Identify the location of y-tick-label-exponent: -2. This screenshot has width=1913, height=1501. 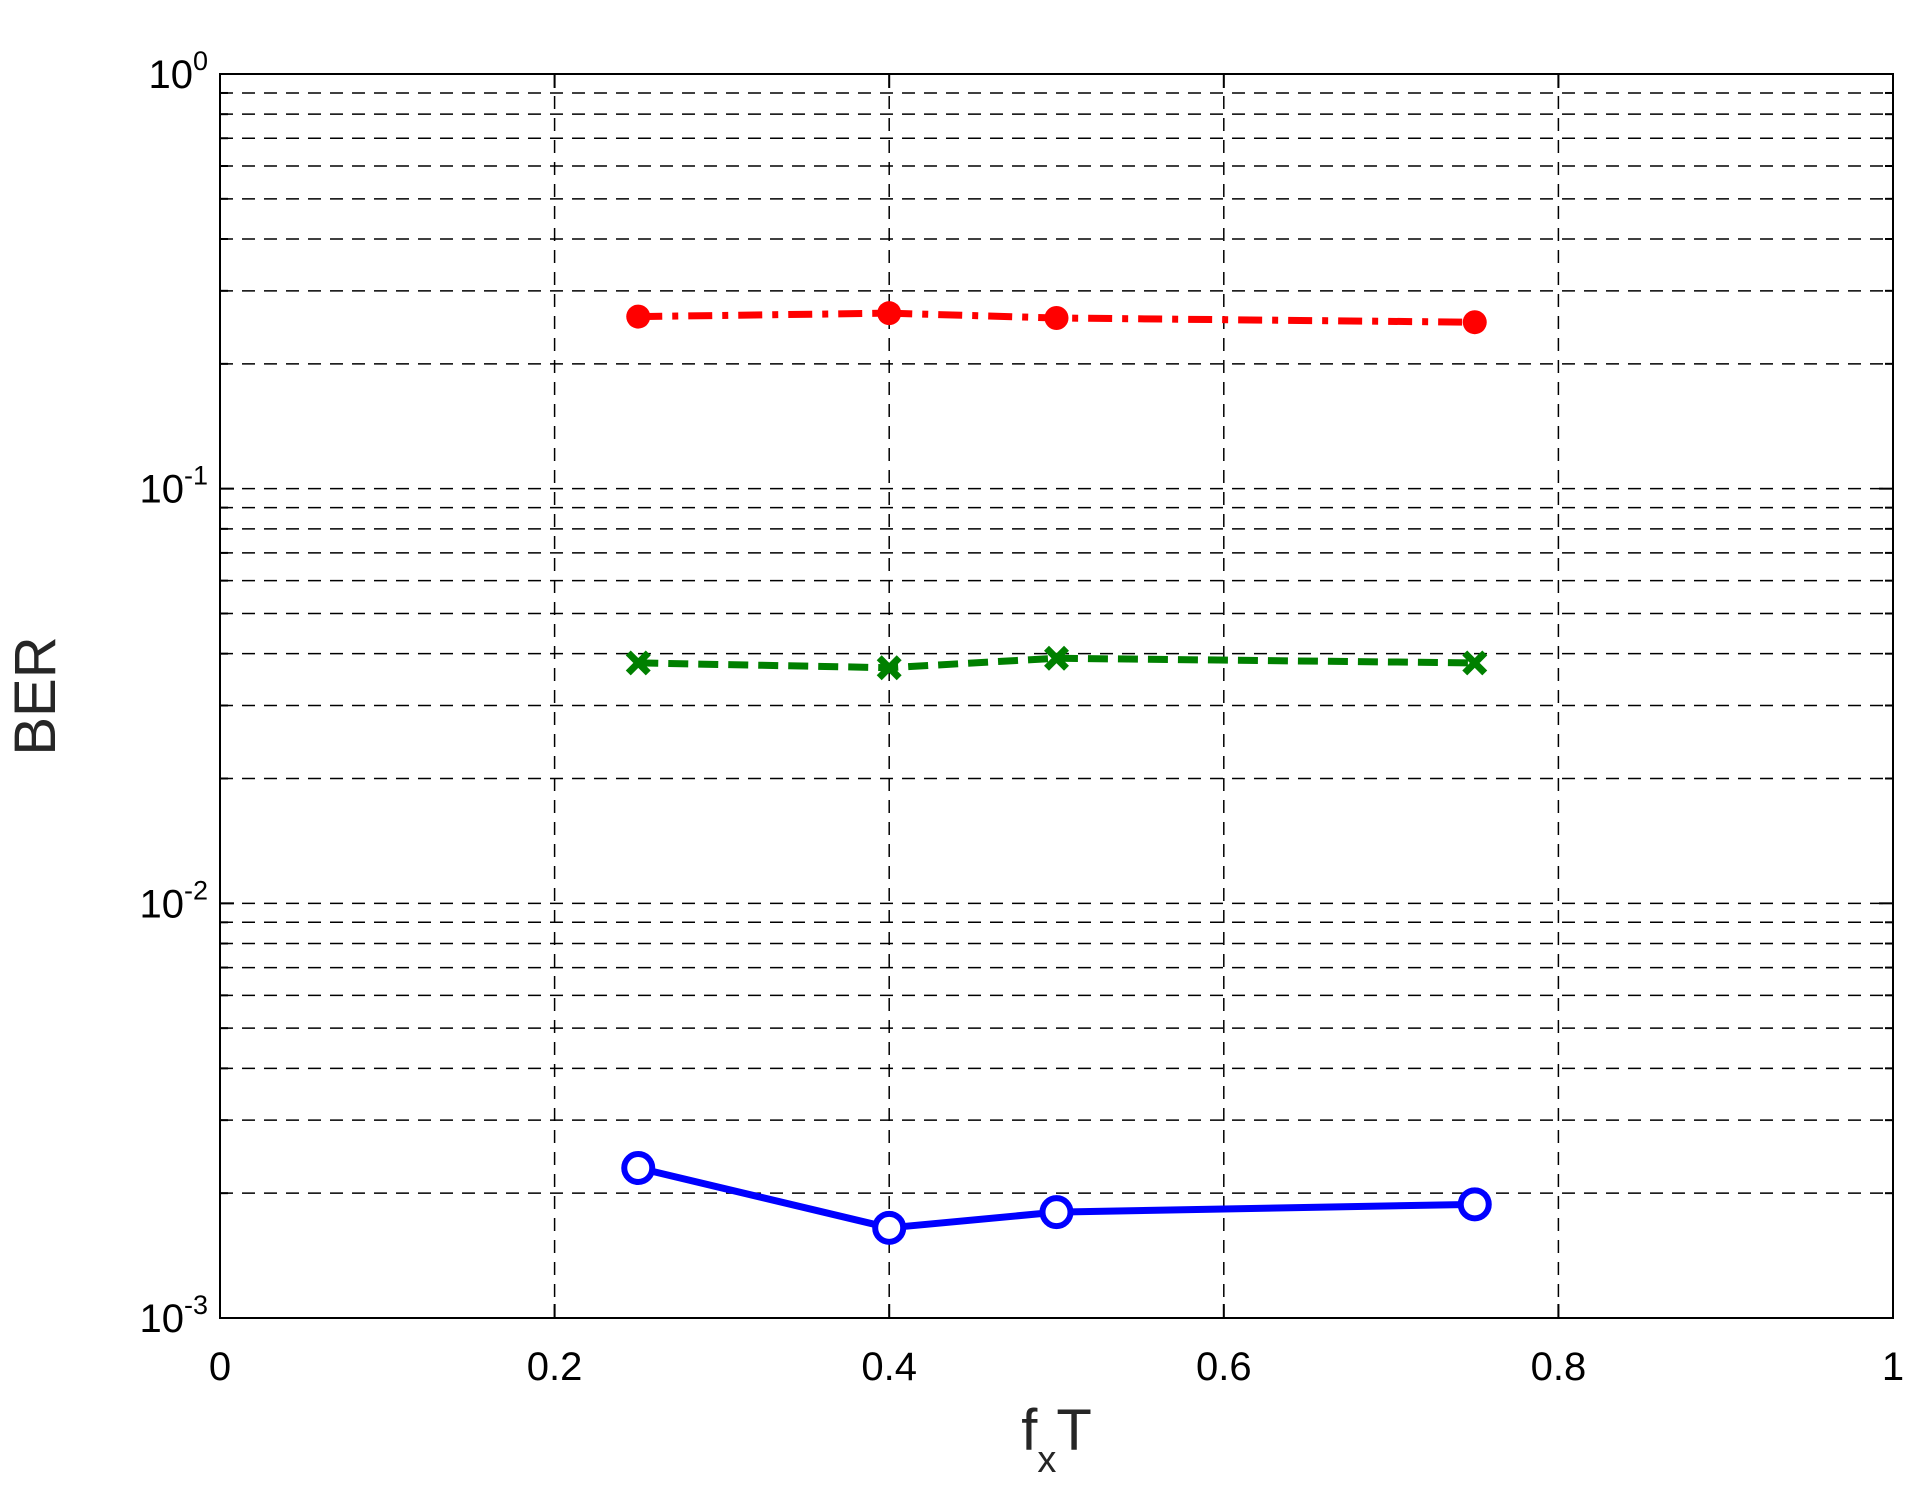
(196, 890).